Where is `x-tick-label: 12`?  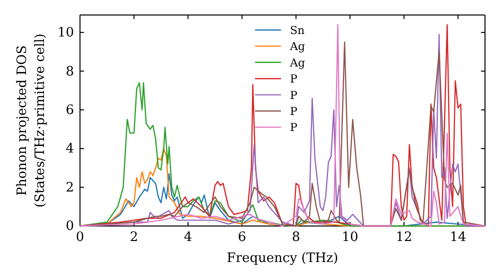 x-tick-label: 12 is located at coordinates (404, 238).